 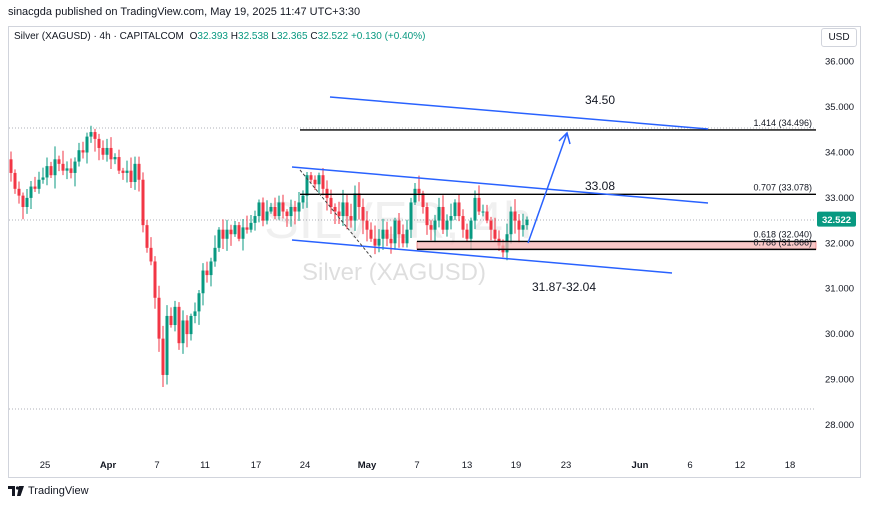 What do you see at coordinates (782, 123) in the screenshot?
I see `fib-level-1414-label: 1.414 (34.496)` at bounding box center [782, 123].